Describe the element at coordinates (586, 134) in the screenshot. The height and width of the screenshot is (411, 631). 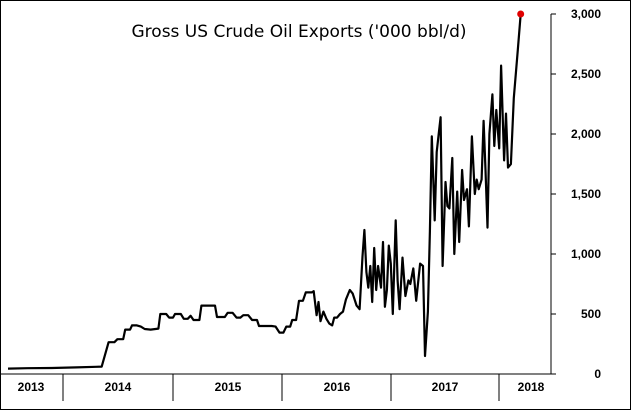
I see `y-tick-label: 2,000` at that location.